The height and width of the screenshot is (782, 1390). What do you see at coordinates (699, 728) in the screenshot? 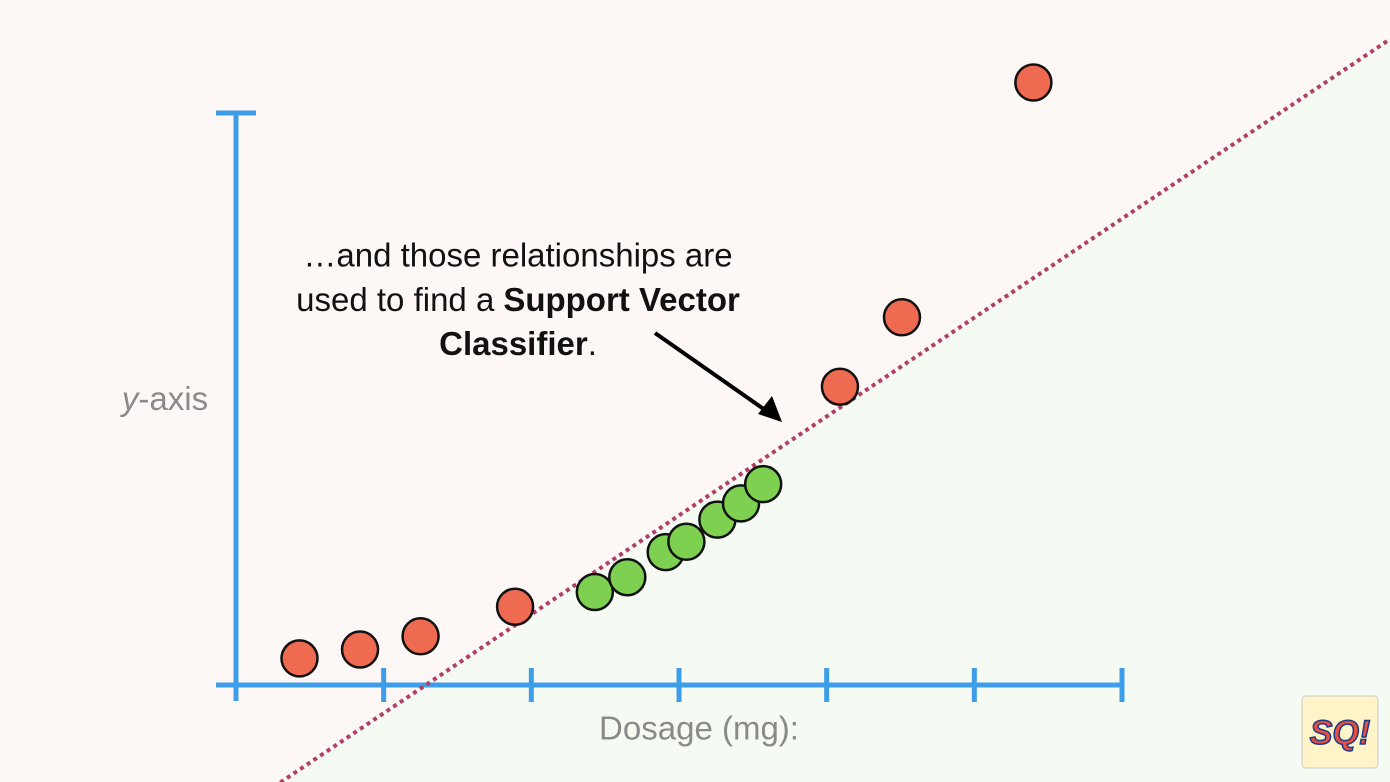
I see `x-axis-label: Dosage (mg):` at bounding box center [699, 728].